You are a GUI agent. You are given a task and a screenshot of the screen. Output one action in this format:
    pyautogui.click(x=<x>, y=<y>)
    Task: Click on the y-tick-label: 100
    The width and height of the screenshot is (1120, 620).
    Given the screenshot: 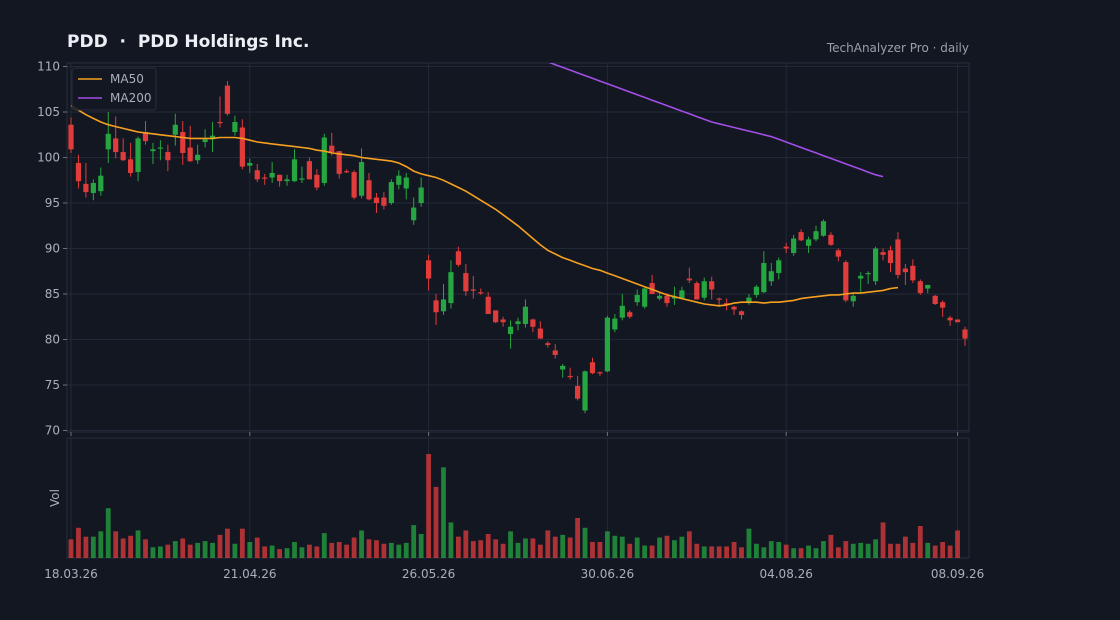 What is the action you would take?
    pyautogui.click(x=48, y=158)
    